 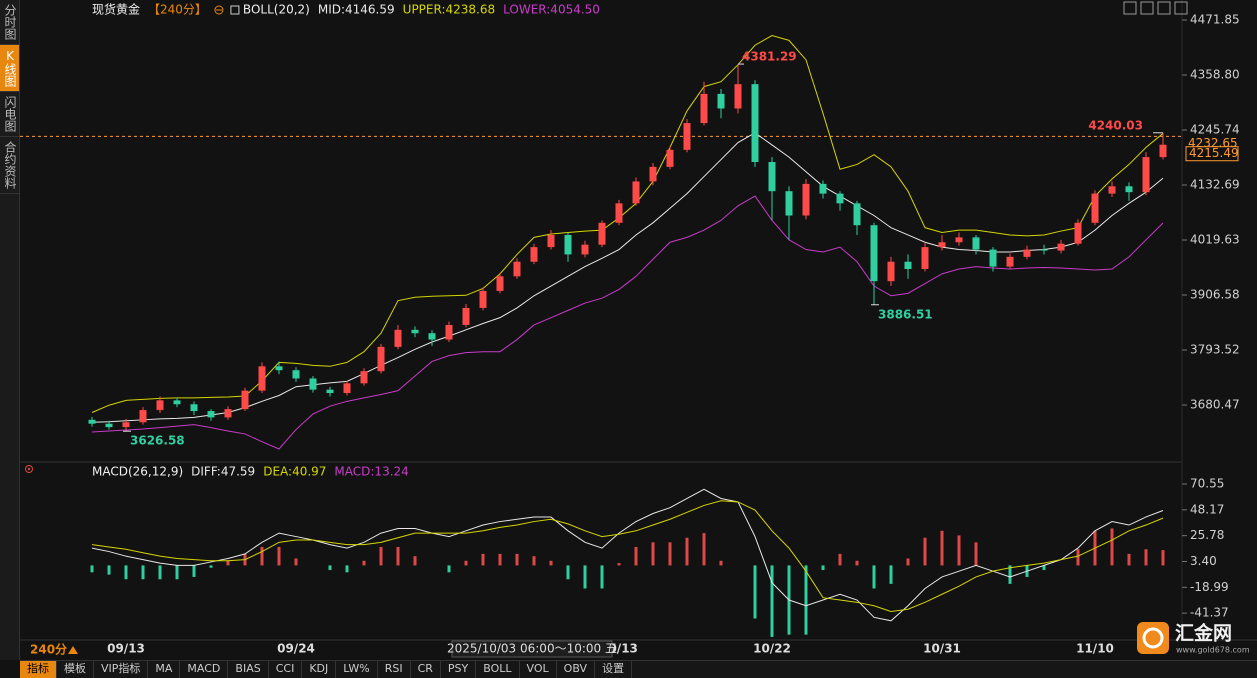 I want to click on y-tick-label: 48.17, so click(x=1207, y=509).